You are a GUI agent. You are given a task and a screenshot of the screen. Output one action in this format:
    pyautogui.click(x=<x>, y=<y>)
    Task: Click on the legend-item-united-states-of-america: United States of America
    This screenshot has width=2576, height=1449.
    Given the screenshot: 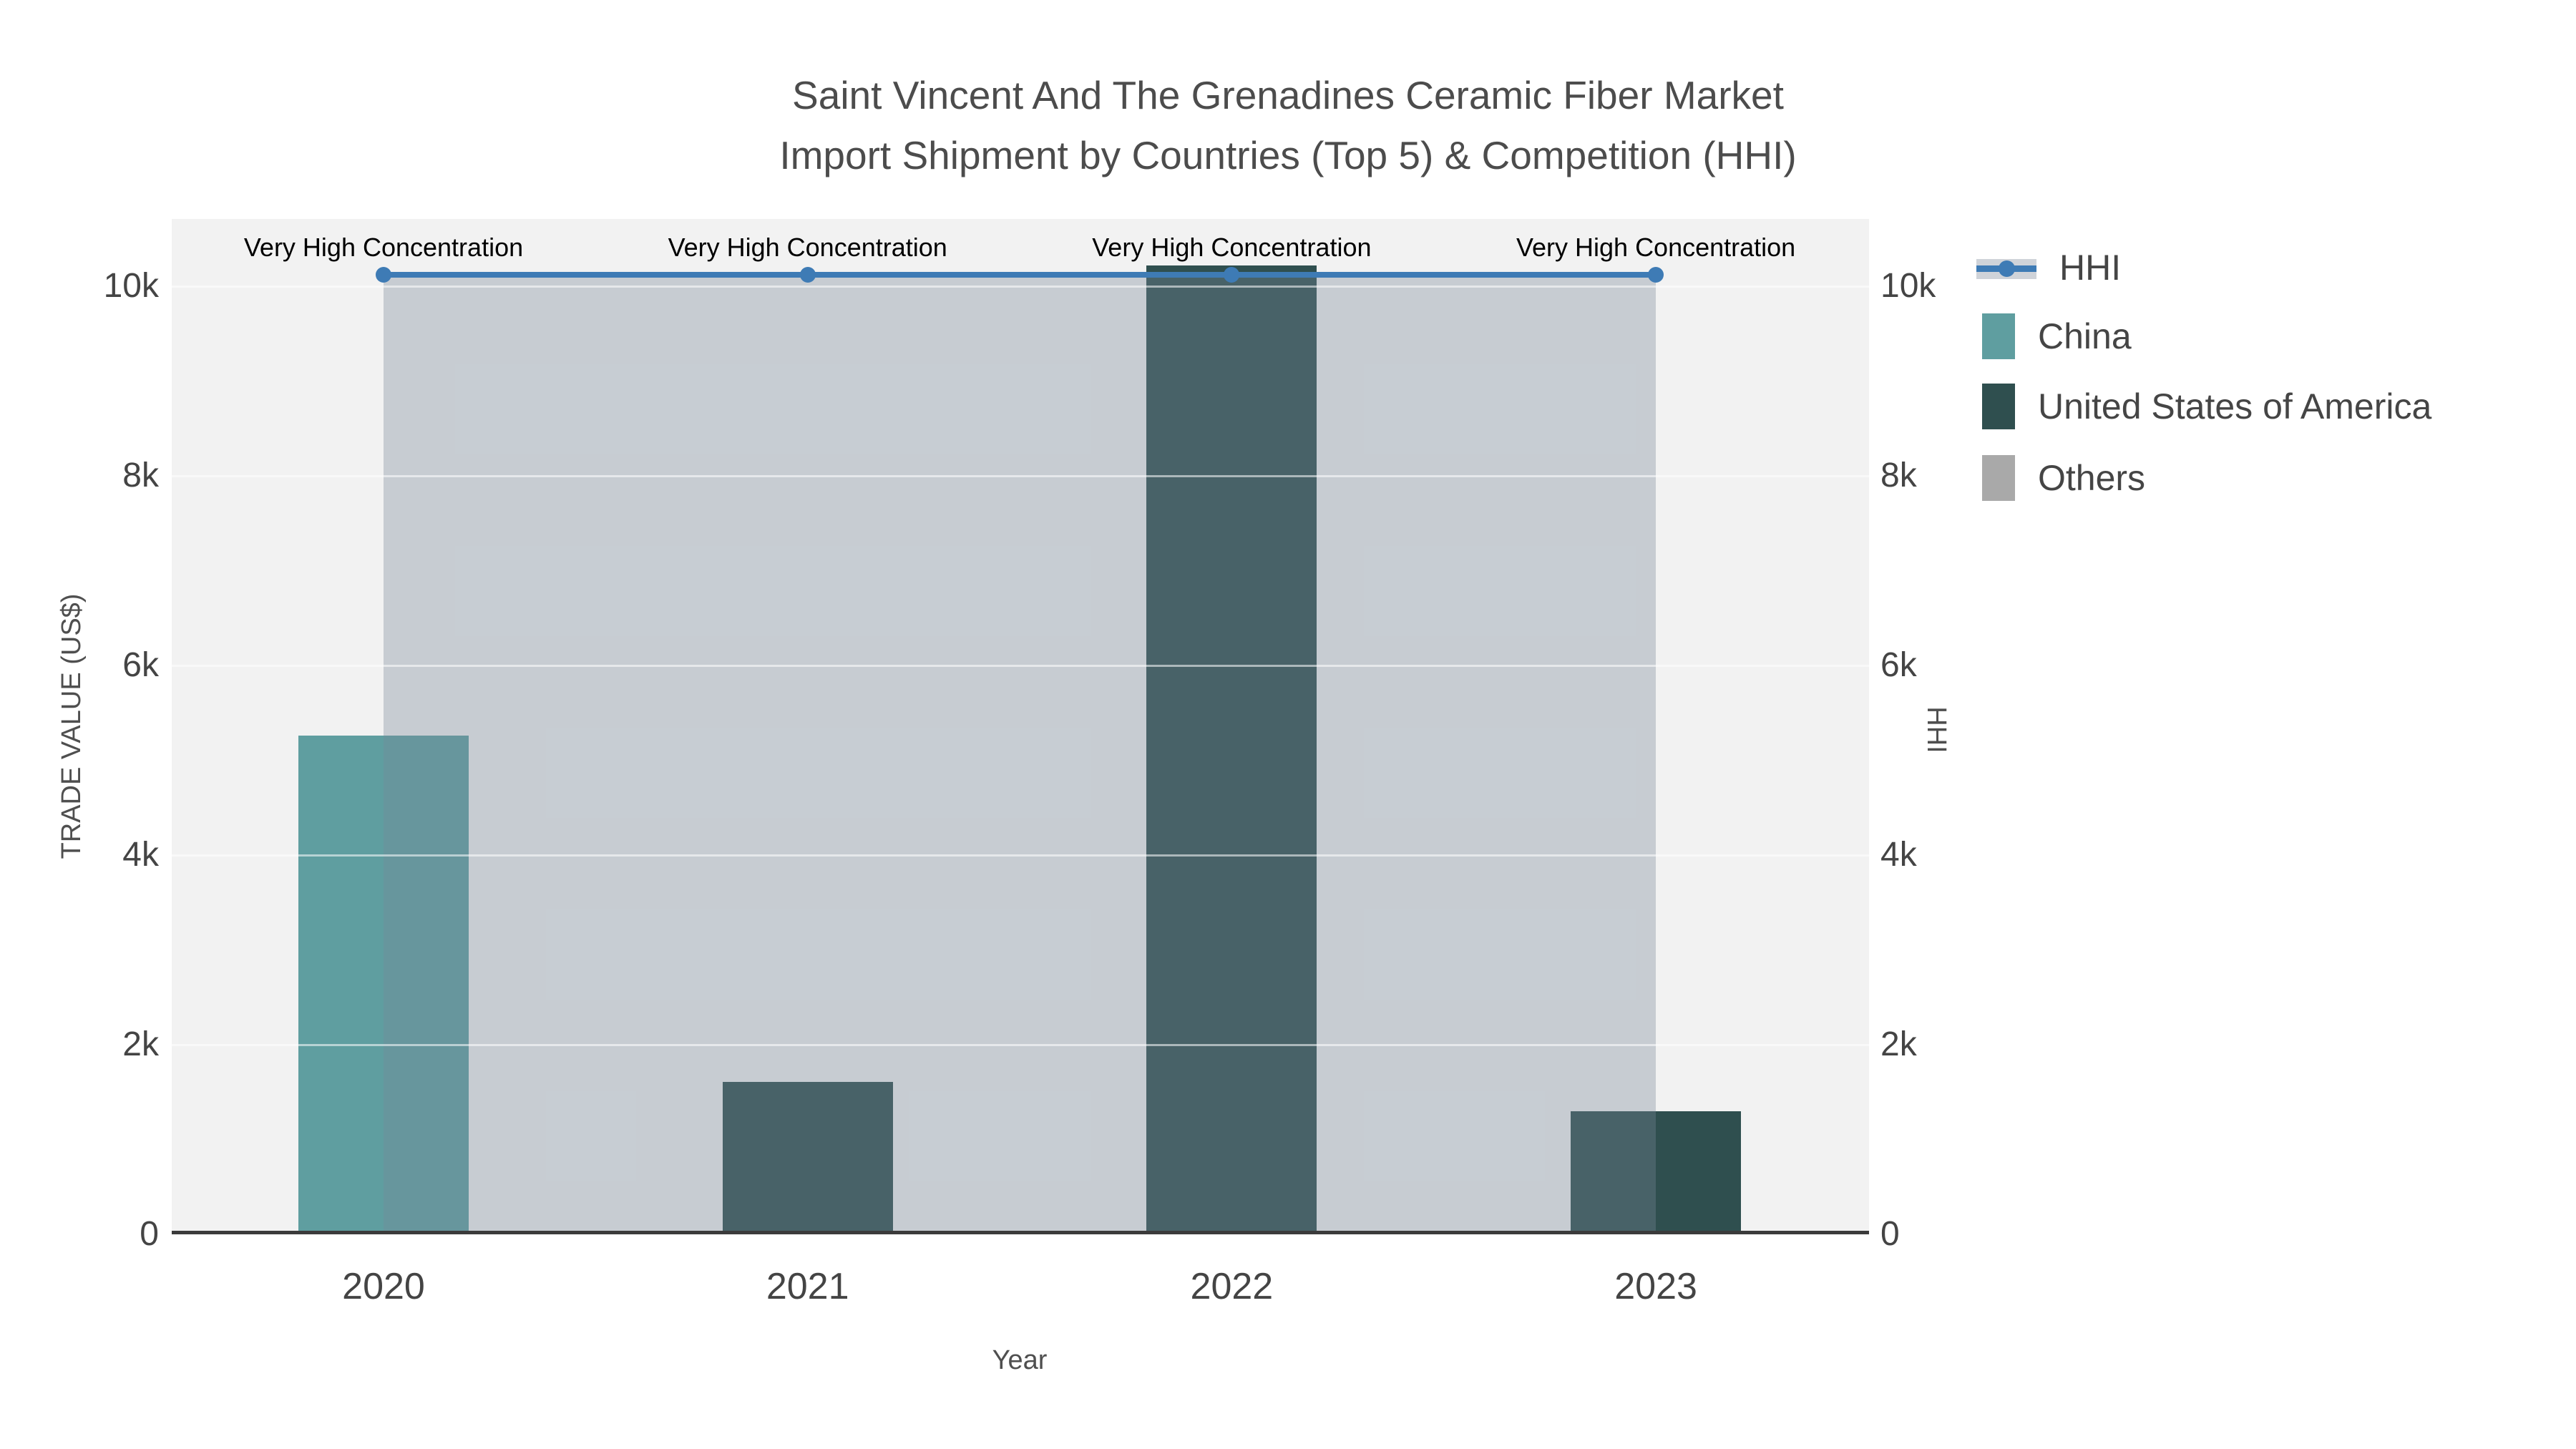 What is the action you would take?
    pyautogui.click(x=2203, y=407)
    